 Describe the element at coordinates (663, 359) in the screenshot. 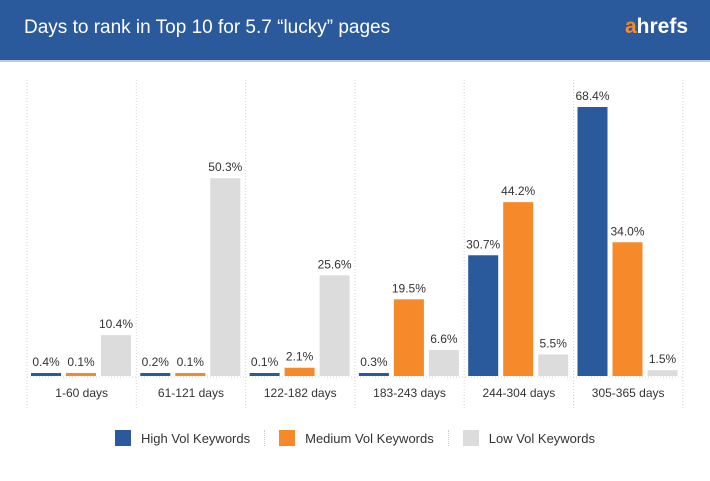

I see `data-label: 1.5%` at that location.